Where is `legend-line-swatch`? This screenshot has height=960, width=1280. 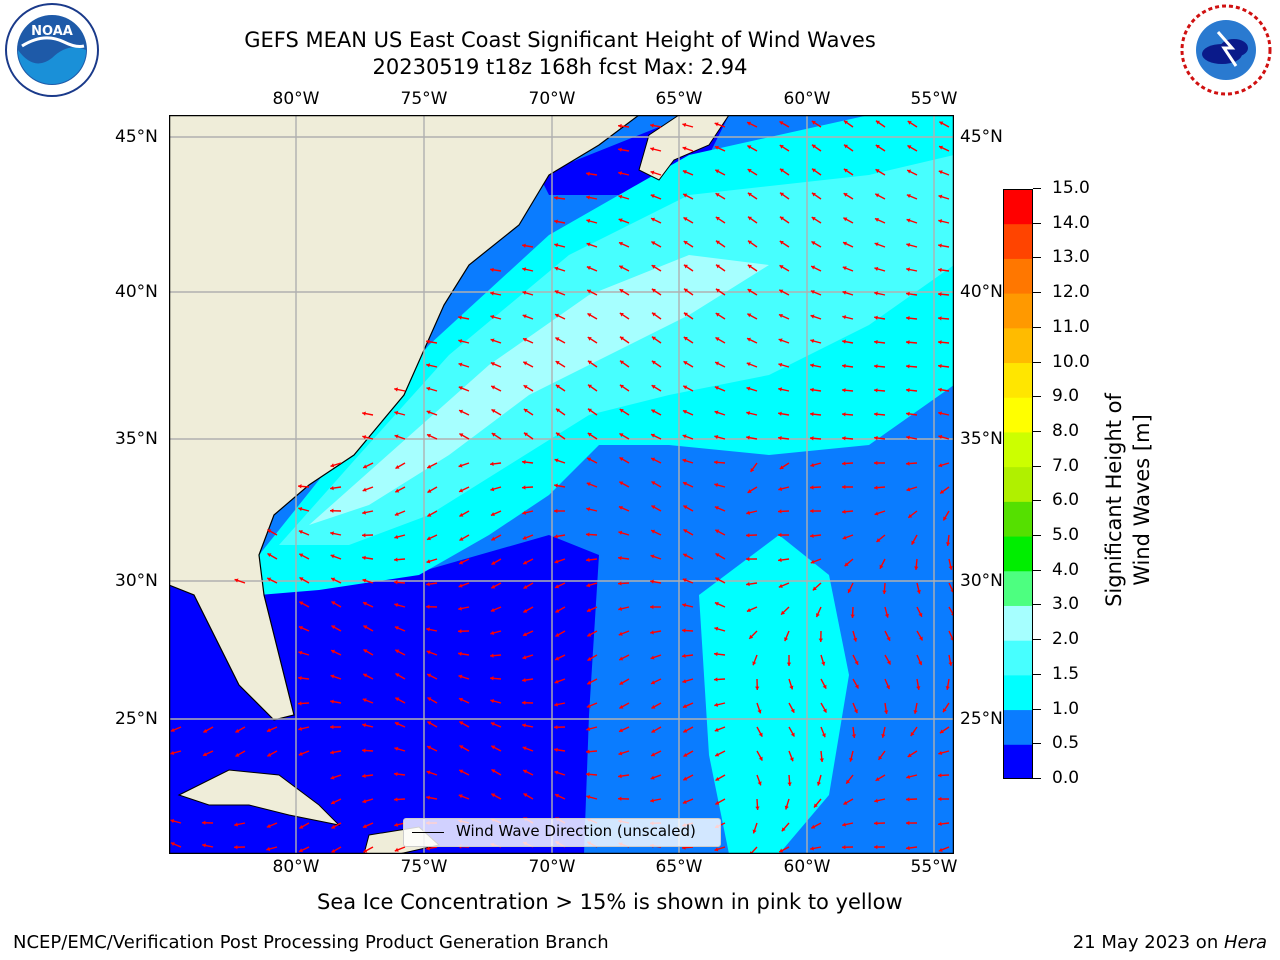
legend-line-swatch is located at coordinates (428, 832).